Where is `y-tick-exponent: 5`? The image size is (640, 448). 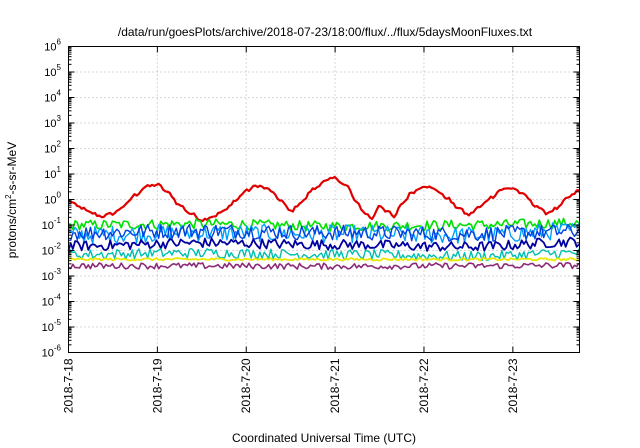
y-tick-exponent: 5 is located at coordinates (59, 67).